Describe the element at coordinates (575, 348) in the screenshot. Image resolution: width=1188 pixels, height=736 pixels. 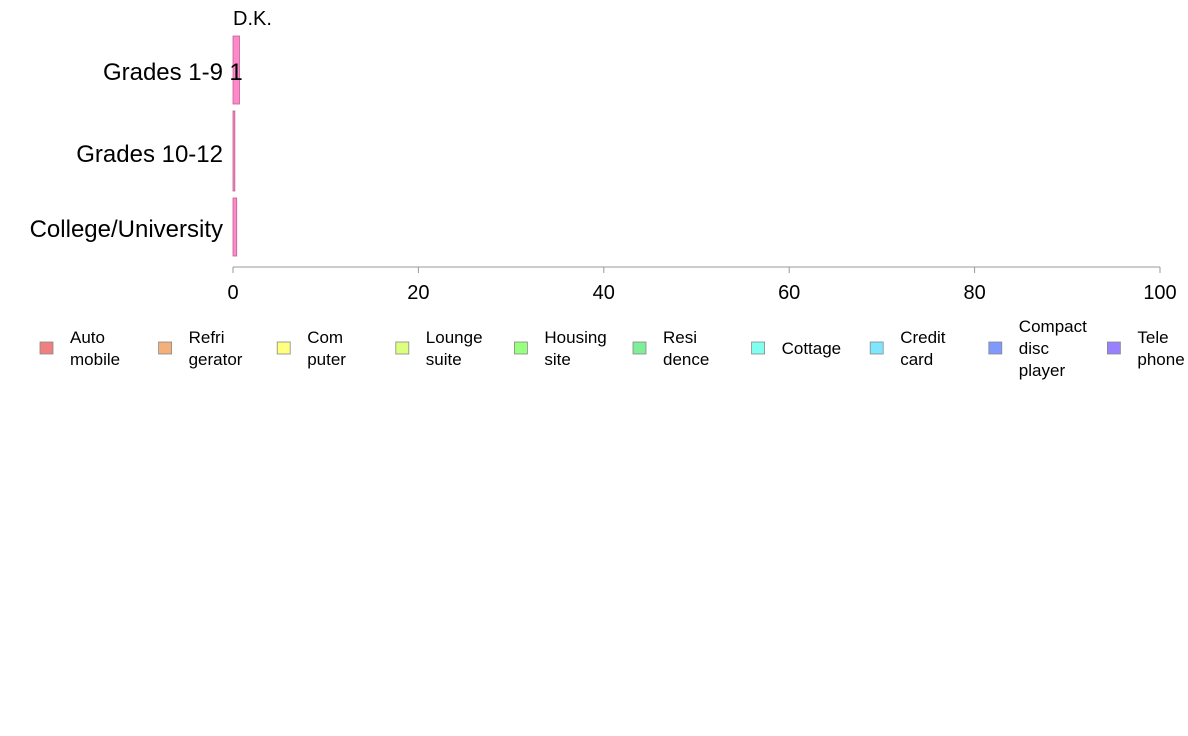
I see `legend-label-housing-site: Housing site` at that location.